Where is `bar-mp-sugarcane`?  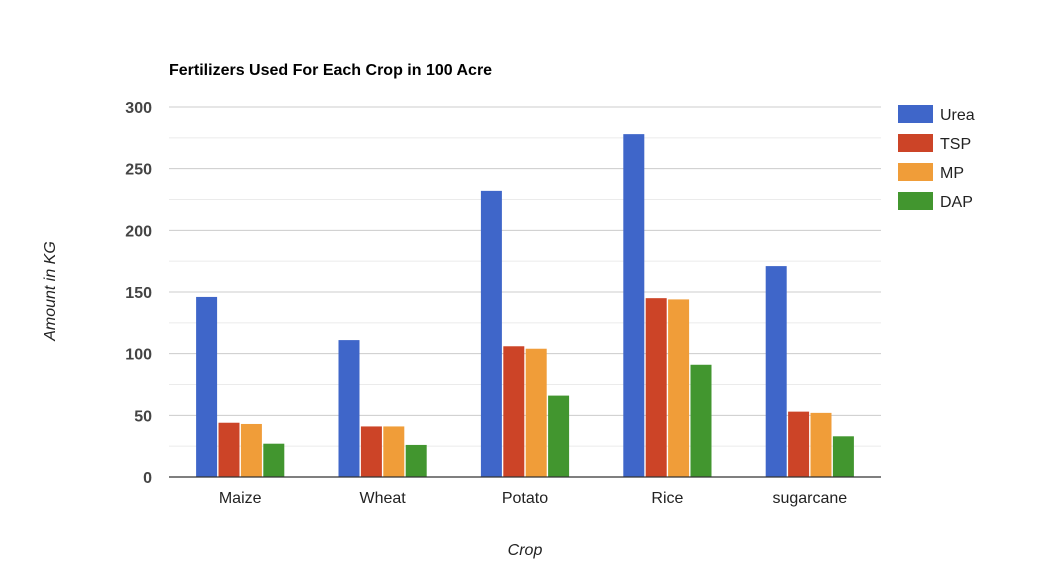 bar-mp-sugarcane is located at coordinates (821, 444).